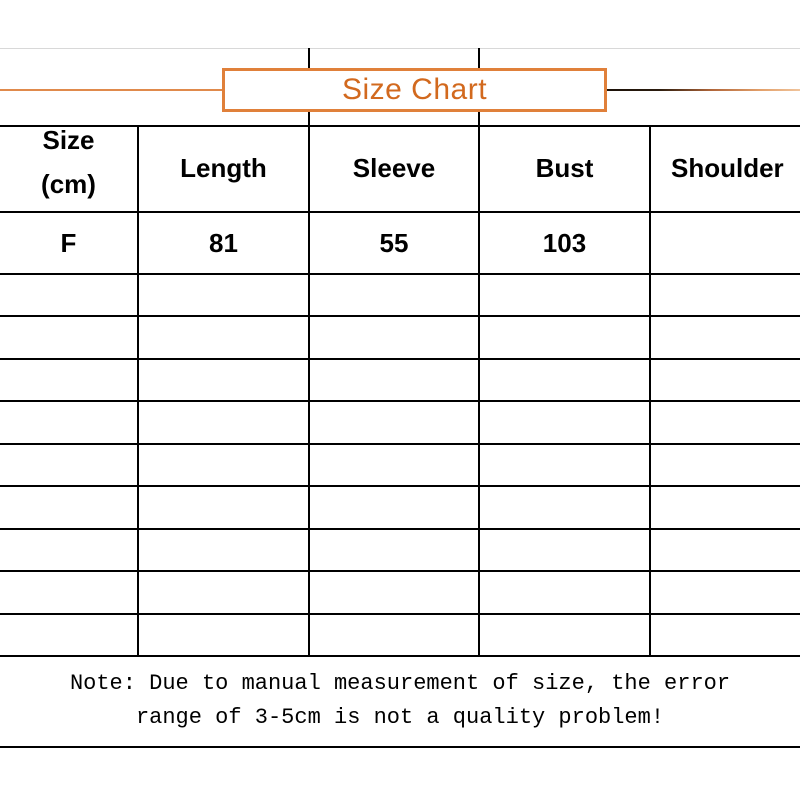 The width and height of the screenshot is (800, 800). I want to click on title-banner-line-left, so click(114, 90).